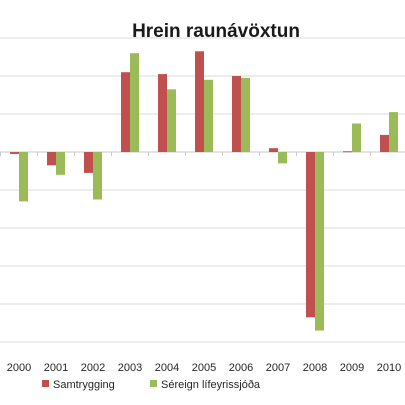 The width and height of the screenshot is (405, 405). Describe the element at coordinates (88, 162) in the screenshot. I see `bar-samtrygging-2002` at that location.